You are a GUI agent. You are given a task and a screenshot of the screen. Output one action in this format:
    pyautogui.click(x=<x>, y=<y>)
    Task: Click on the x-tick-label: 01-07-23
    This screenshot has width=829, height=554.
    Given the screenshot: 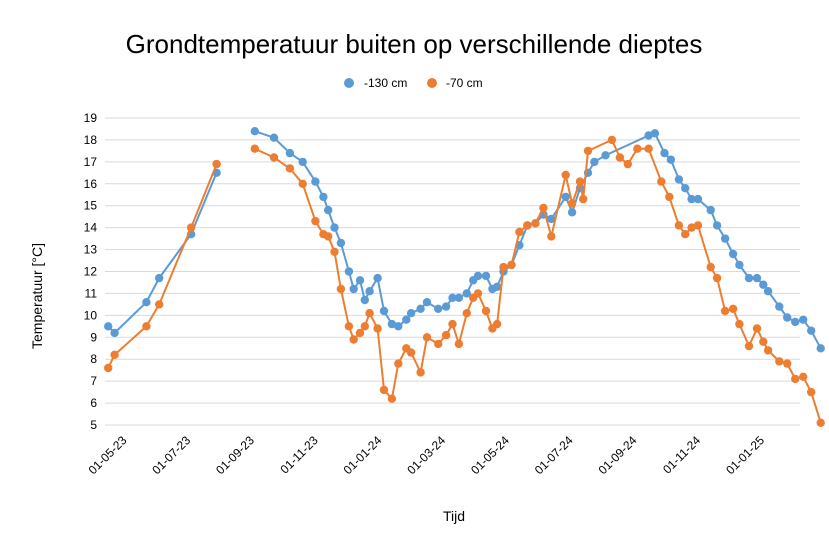 What is the action you would take?
    pyautogui.click(x=171, y=455)
    